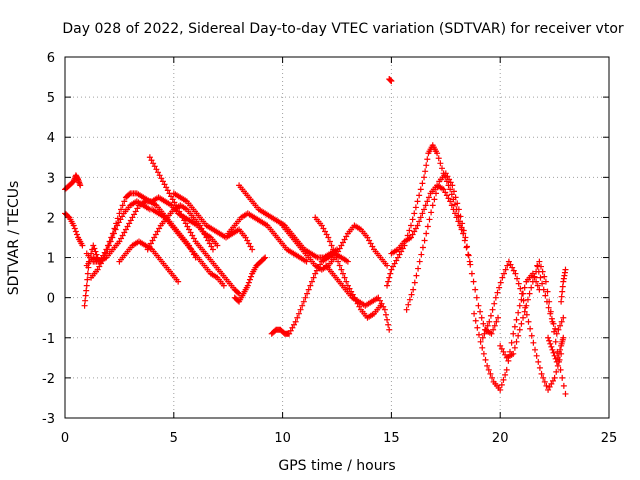 The height and width of the screenshot is (480, 640). I want to click on x-tick-label: 15, so click(391, 438).